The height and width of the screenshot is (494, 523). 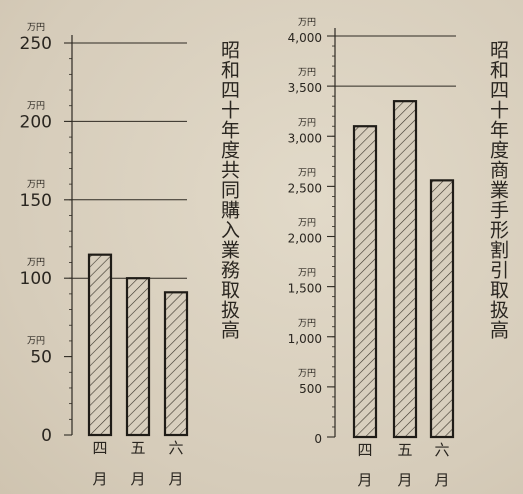 I want to click on chart2-ytick-label: 2,000, so click(x=305, y=239).